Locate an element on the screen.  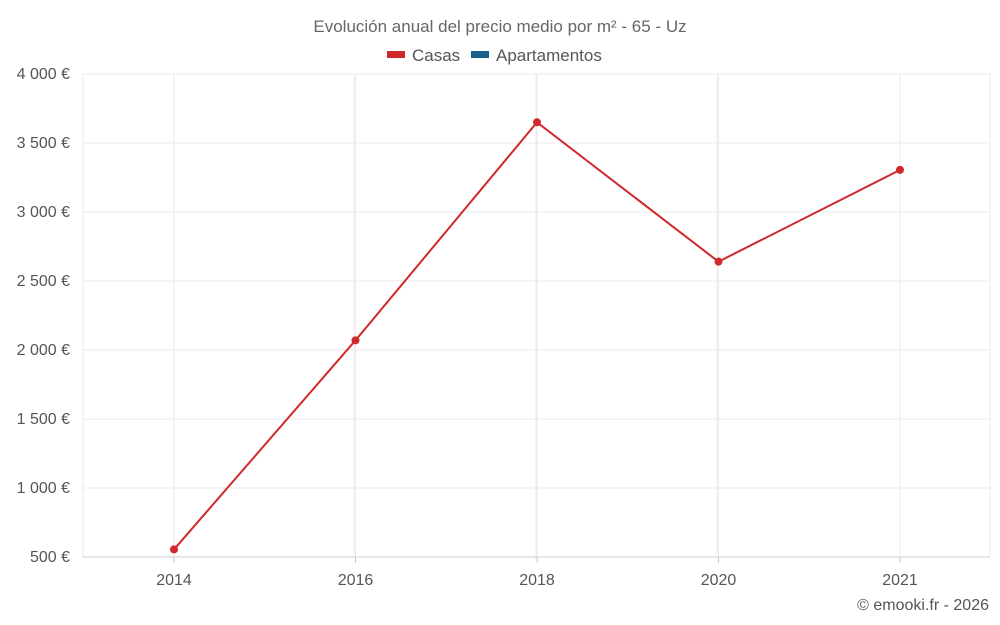
y-tick-label: 2 000 € is located at coordinates (43, 350).